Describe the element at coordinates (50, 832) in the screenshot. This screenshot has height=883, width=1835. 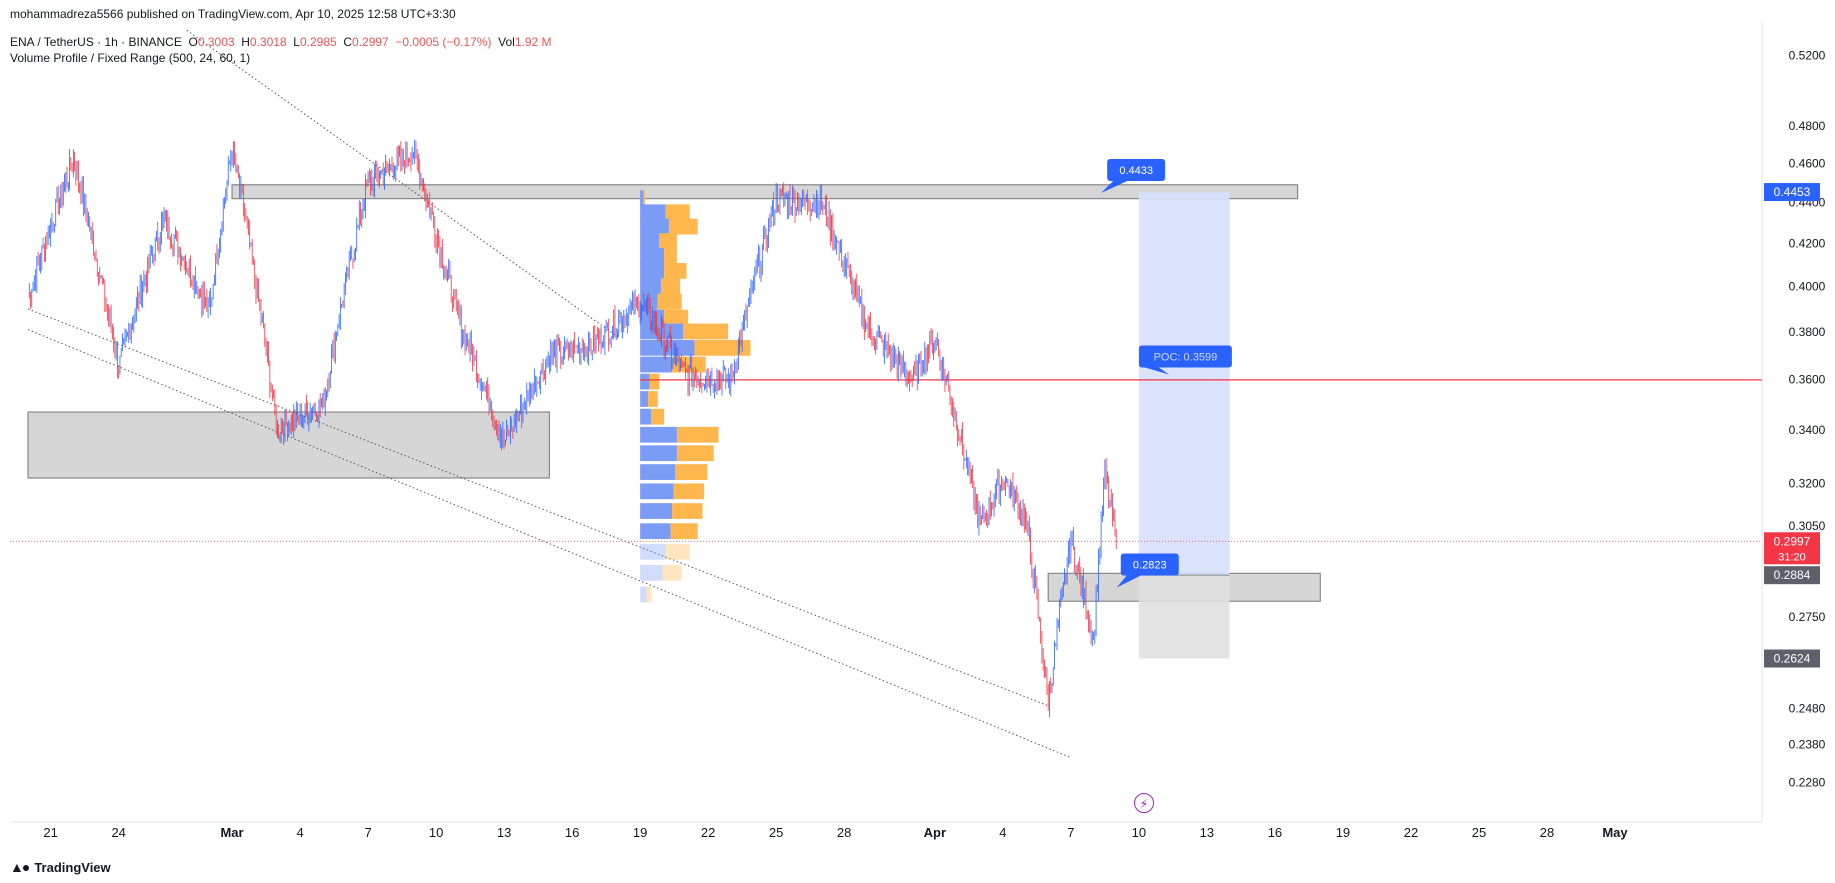
I see `time-tick-label: 21` at that location.